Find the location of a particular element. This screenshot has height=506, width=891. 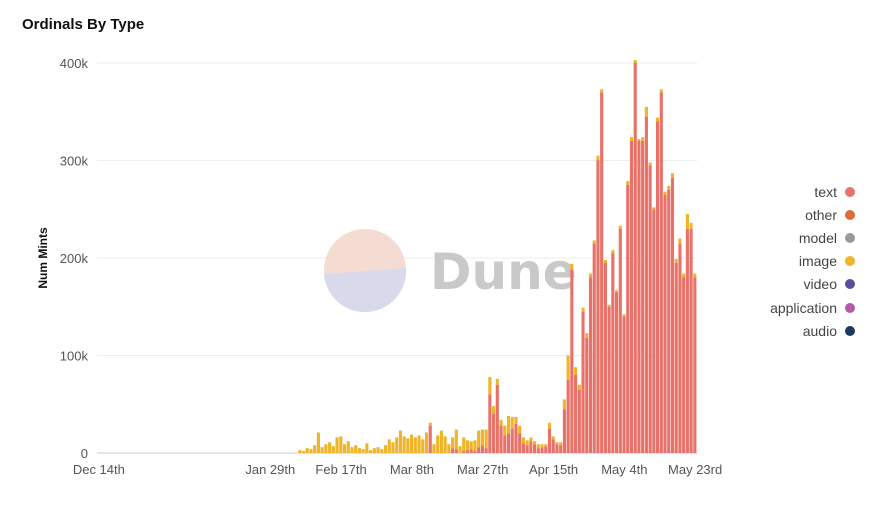

legend-item-video: video is located at coordinates (797, 284).